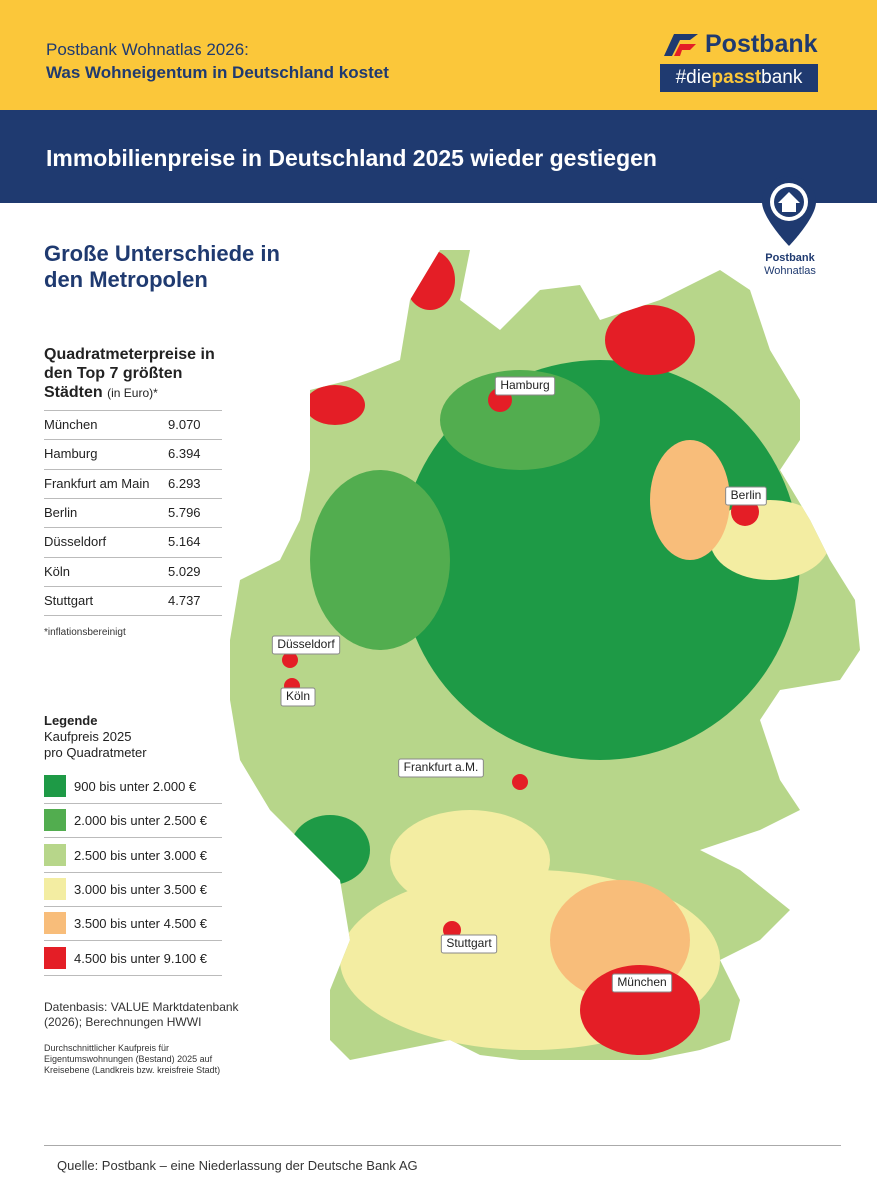 The width and height of the screenshot is (877, 1200). Describe the element at coordinates (135, 786) in the screenshot. I see `legend-label: 900 bis unter 2.000 €` at that location.